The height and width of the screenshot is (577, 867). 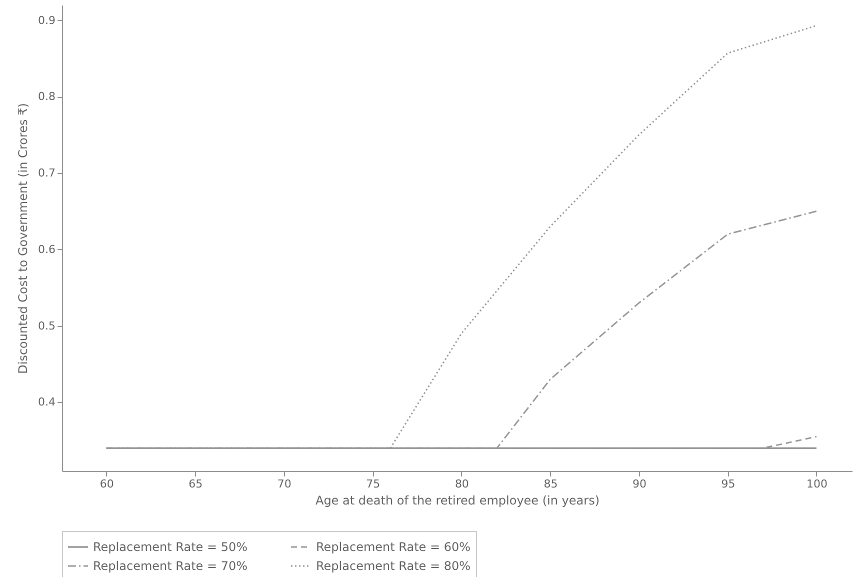 What do you see at coordinates (461, 484) in the screenshot?
I see `x-tick-label: 80` at bounding box center [461, 484].